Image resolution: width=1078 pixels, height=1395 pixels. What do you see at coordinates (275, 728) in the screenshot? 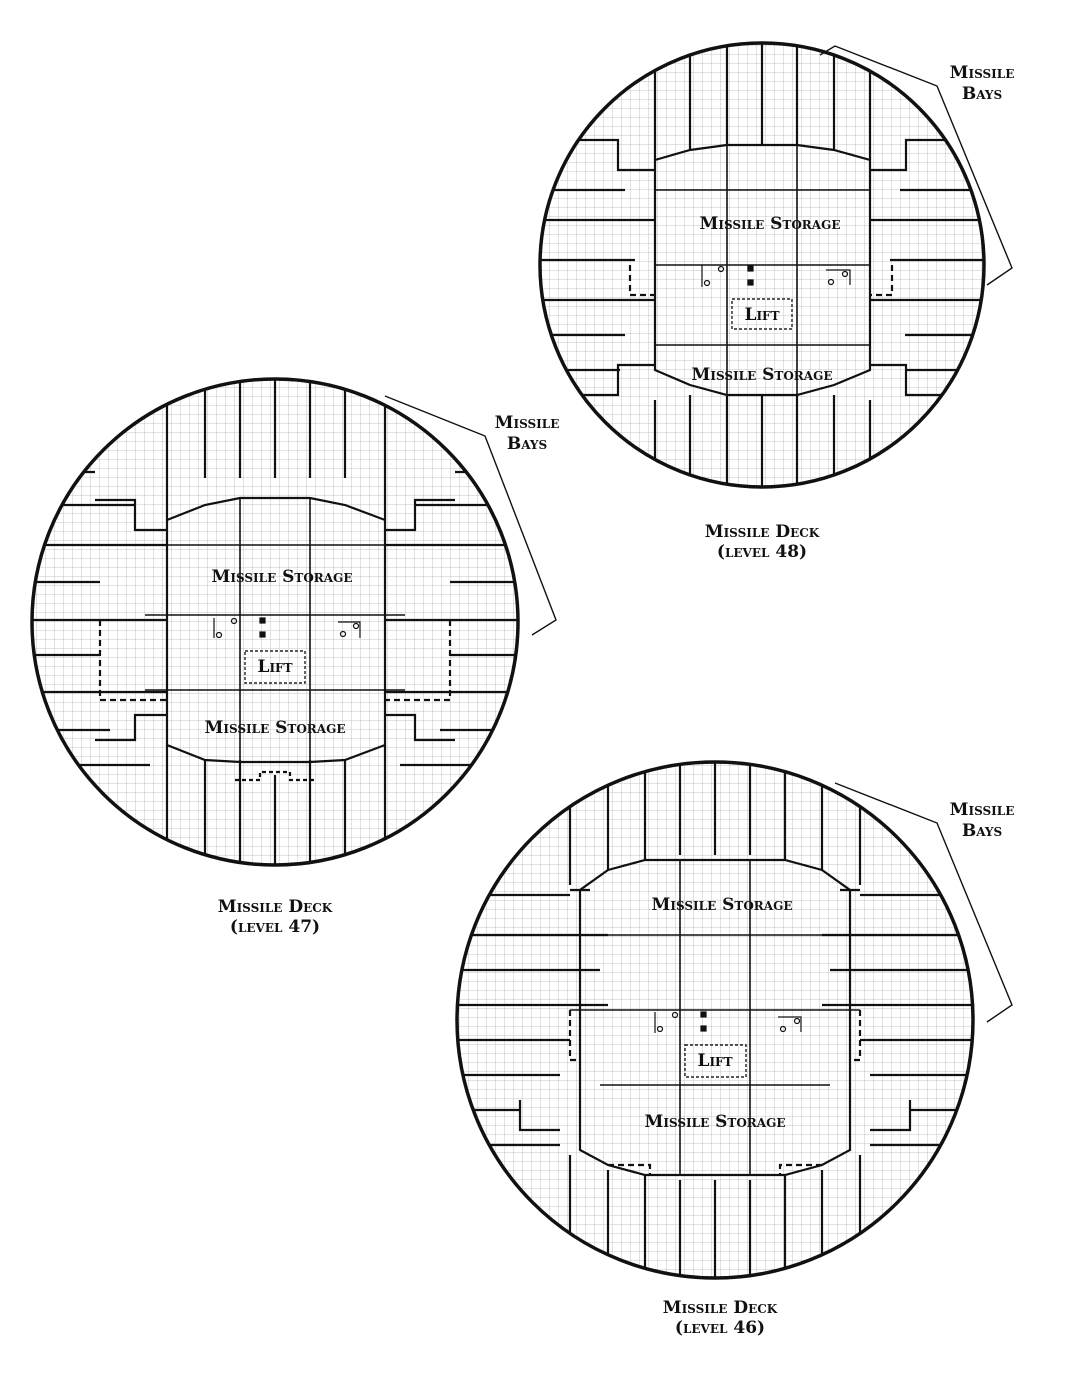
I see `storage-bottom-label-47: Missile Storage` at bounding box center [275, 728].